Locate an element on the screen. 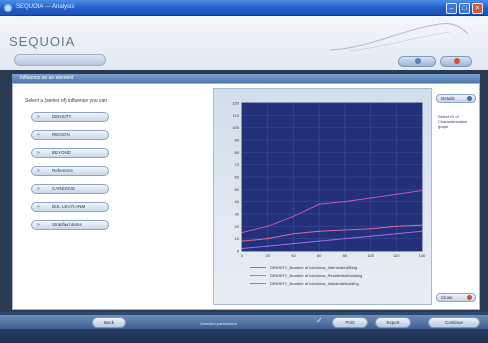 This screenshot has height=343, width=488. x-tick-label: 120 is located at coordinates (396, 255).